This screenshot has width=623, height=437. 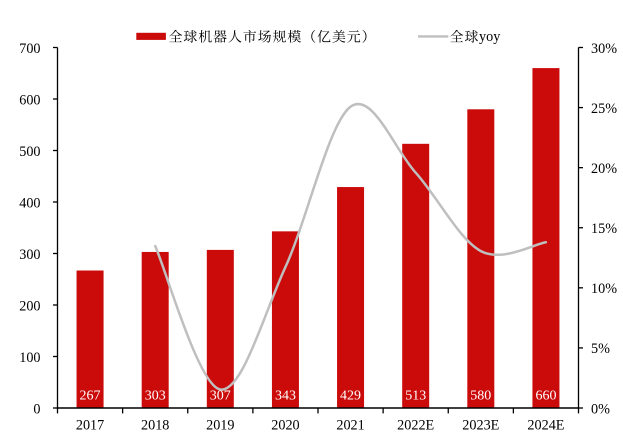 What do you see at coordinates (545, 426) in the screenshot?
I see `svg-text: 2024E` at bounding box center [545, 426].